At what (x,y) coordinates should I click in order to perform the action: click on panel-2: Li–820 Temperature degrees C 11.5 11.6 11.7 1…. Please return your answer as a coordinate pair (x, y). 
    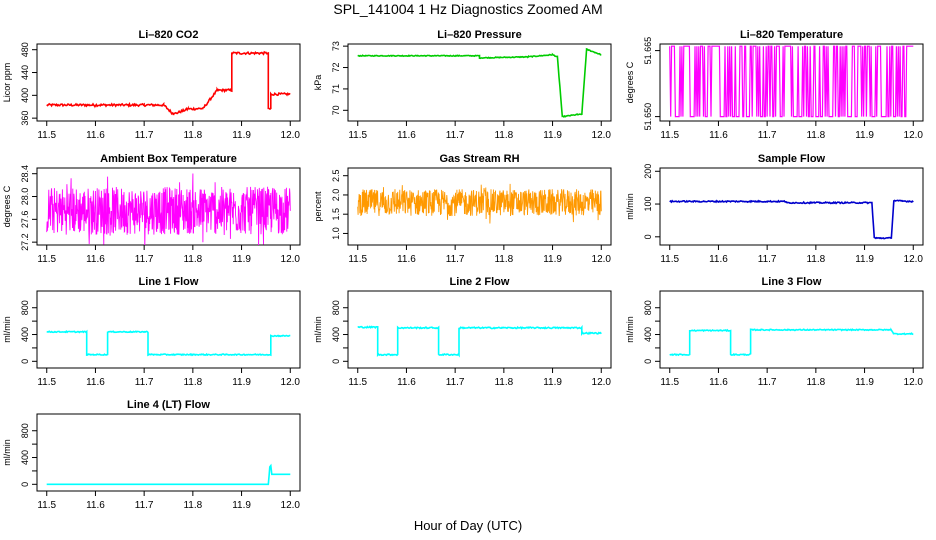
    Looking at the image, I should click on (774, 85).